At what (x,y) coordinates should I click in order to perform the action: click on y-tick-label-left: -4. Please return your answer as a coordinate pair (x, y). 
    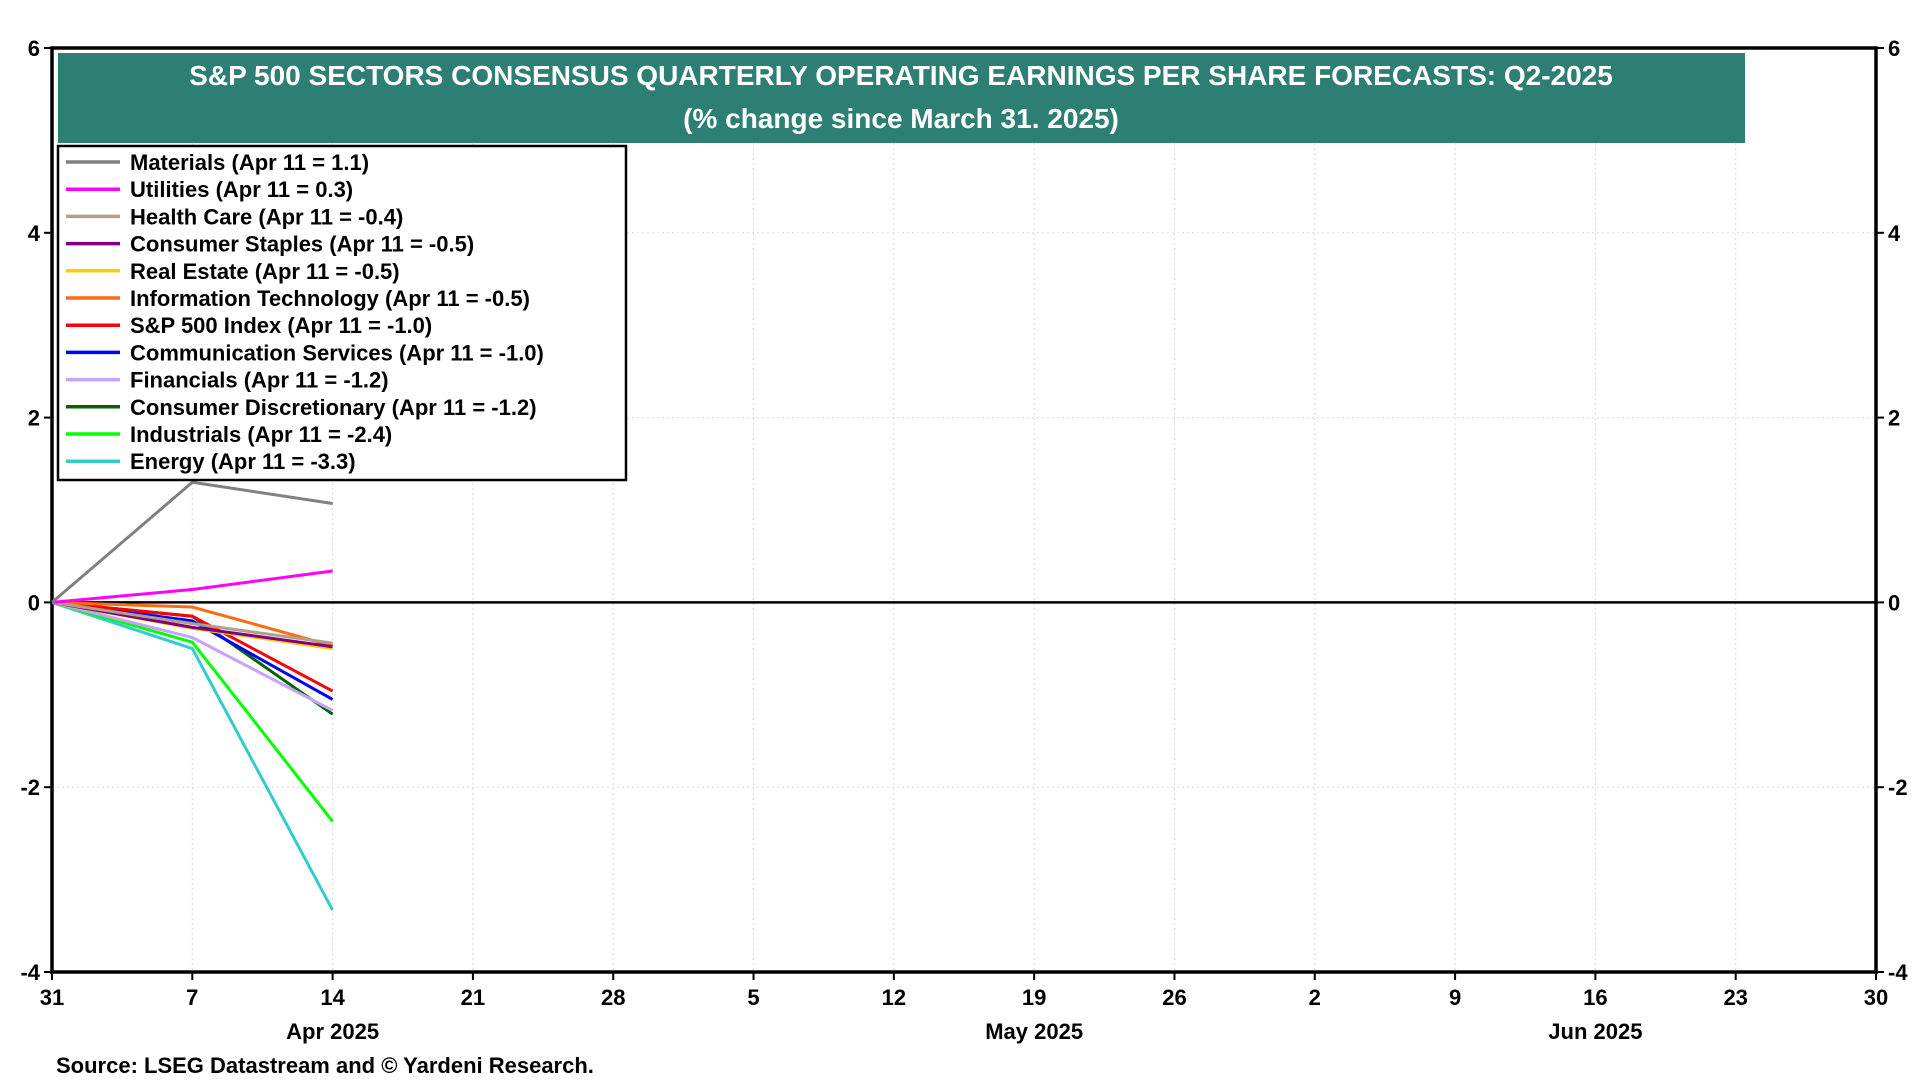
    Looking at the image, I should click on (30, 972).